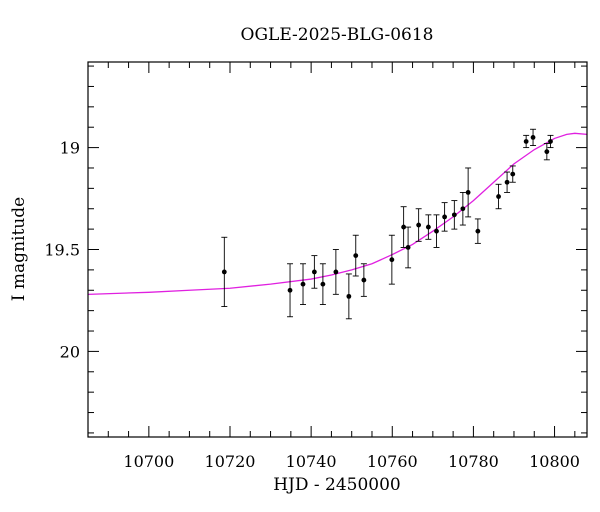  What do you see at coordinates (70, 148) in the screenshot?
I see `y-tick-label: 19` at bounding box center [70, 148].